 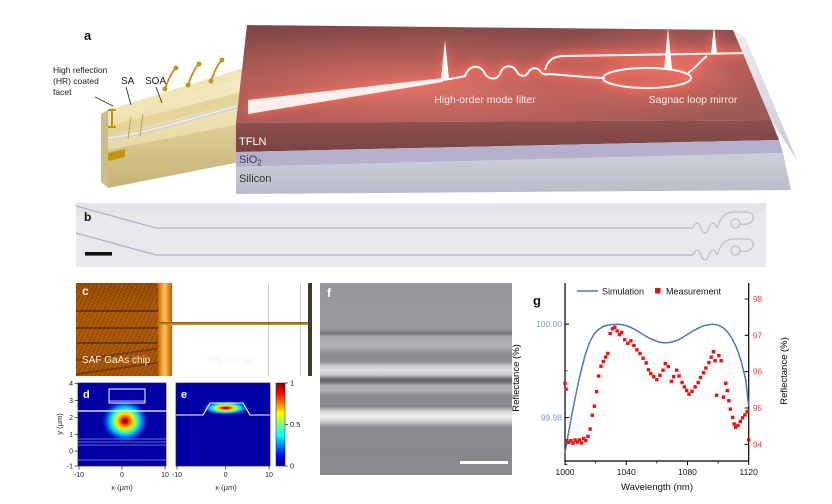 What do you see at coordinates (250, 161) in the screenshot?
I see `sio2-layer-label: SiO2` at bounding box center [250, 161].